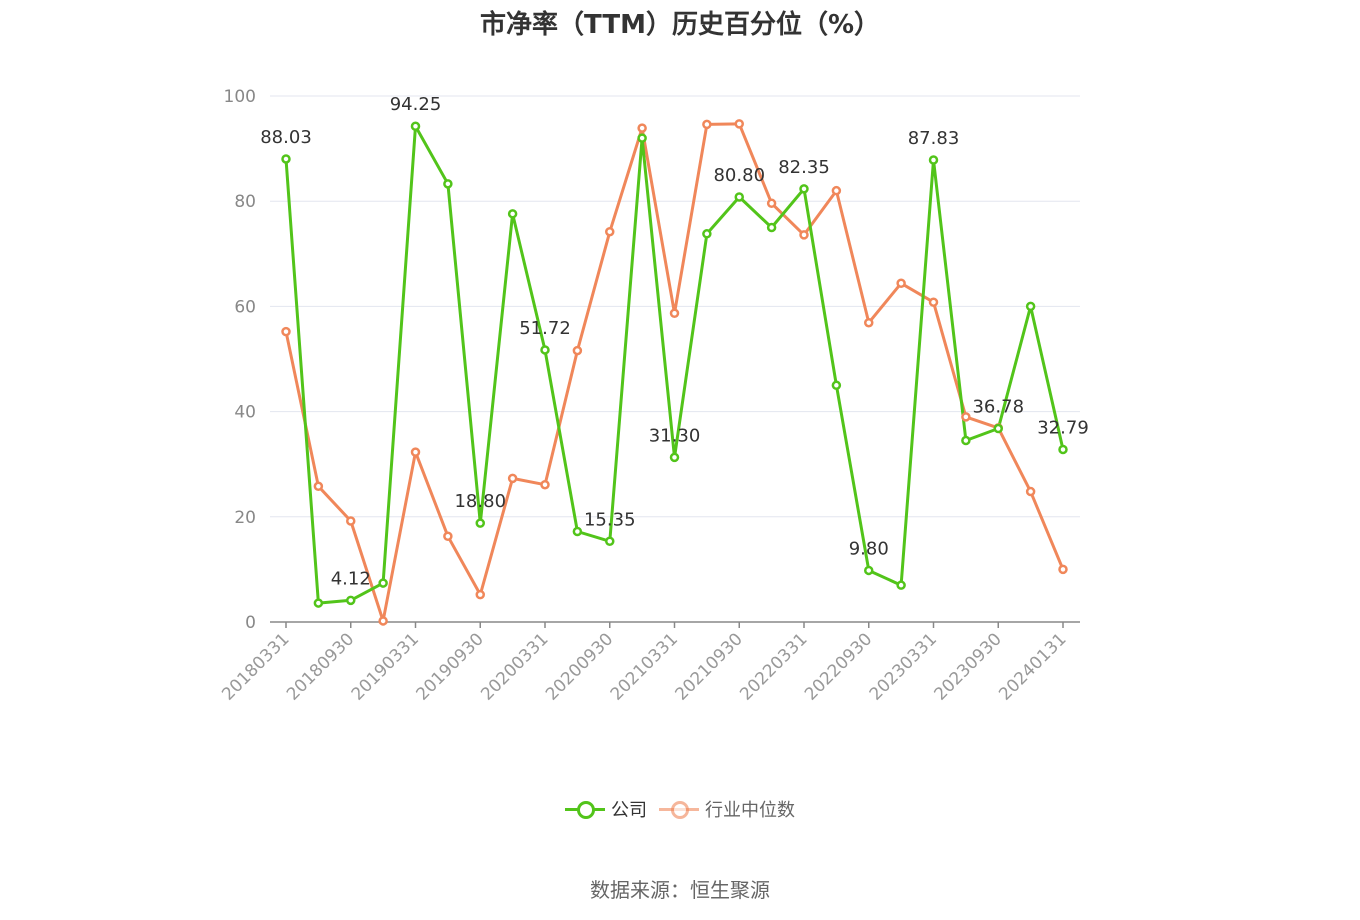 The image size is (1360, 920). I want to click on data-label: 88.03, so click(286, 137).